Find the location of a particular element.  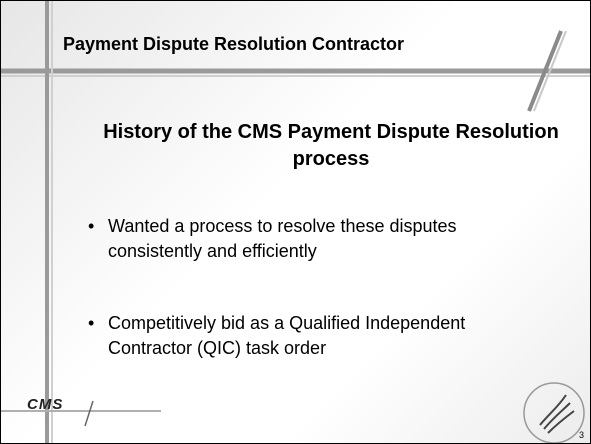

hhs-seal is located at coordinates (554, 412).